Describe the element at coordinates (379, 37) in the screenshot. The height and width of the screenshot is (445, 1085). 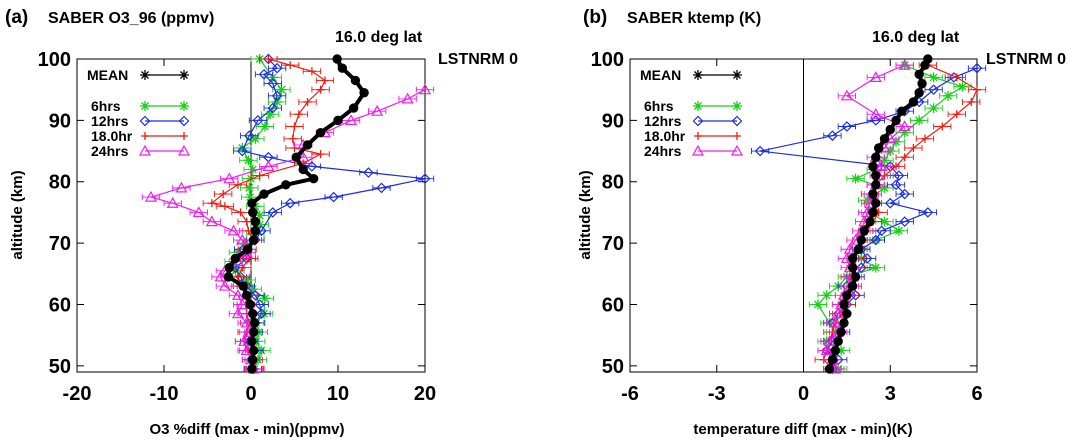
I see `panel-a-lat-annotation: 16.0 deg lat` at that location.